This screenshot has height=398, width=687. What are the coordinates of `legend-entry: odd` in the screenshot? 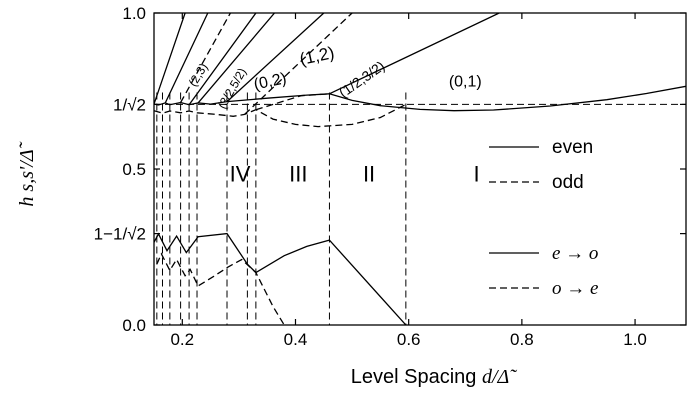 It's located at (536, 182).